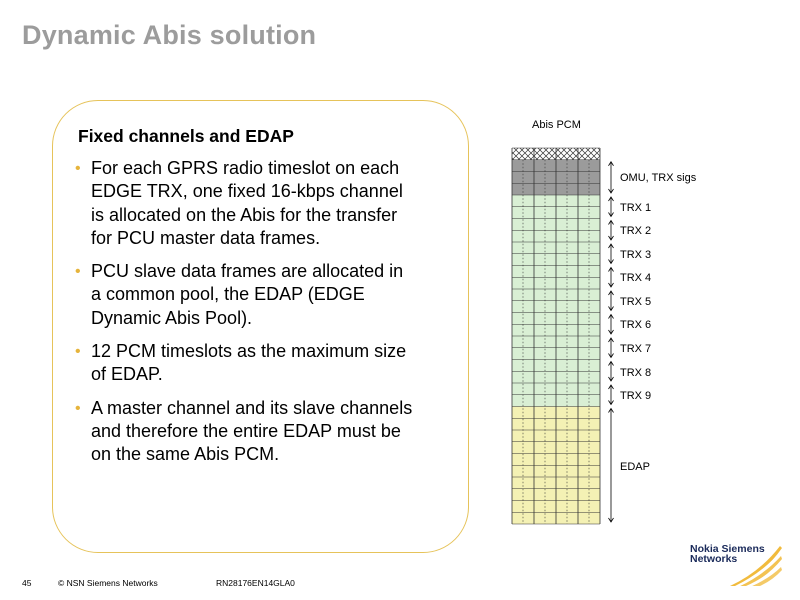 The image size is (800, 600). Describe the element at coordinates (635, 467) in the screenshot. I see `edap-label: EDAP` at that location.